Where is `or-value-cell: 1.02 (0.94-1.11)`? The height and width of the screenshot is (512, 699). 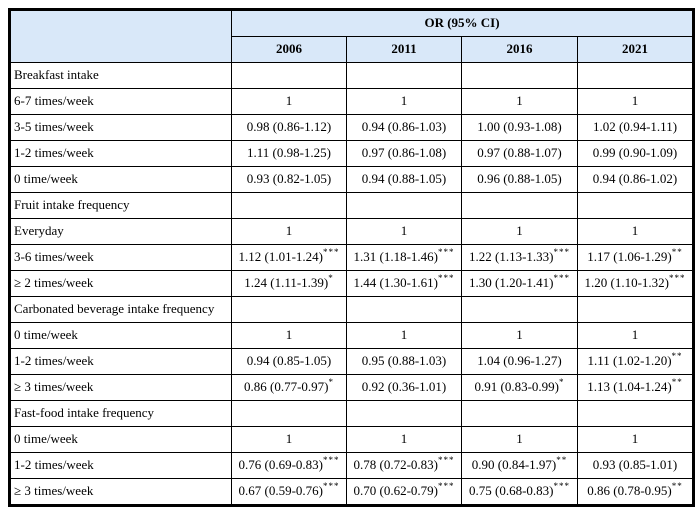 or-value-cell: 1.02 (0.94-1.11) is located at coordinates (635, 127).